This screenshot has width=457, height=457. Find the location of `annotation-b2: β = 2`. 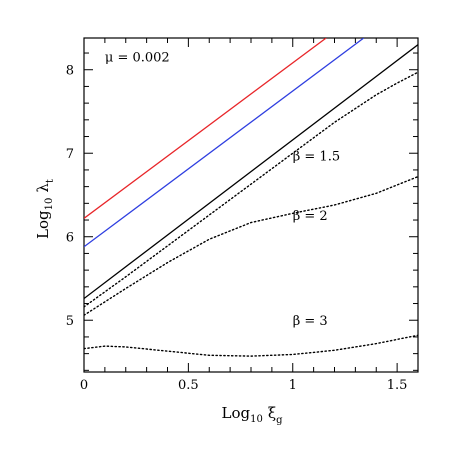

annotation-b2: β = 2 is located at coordinates (310, 216).